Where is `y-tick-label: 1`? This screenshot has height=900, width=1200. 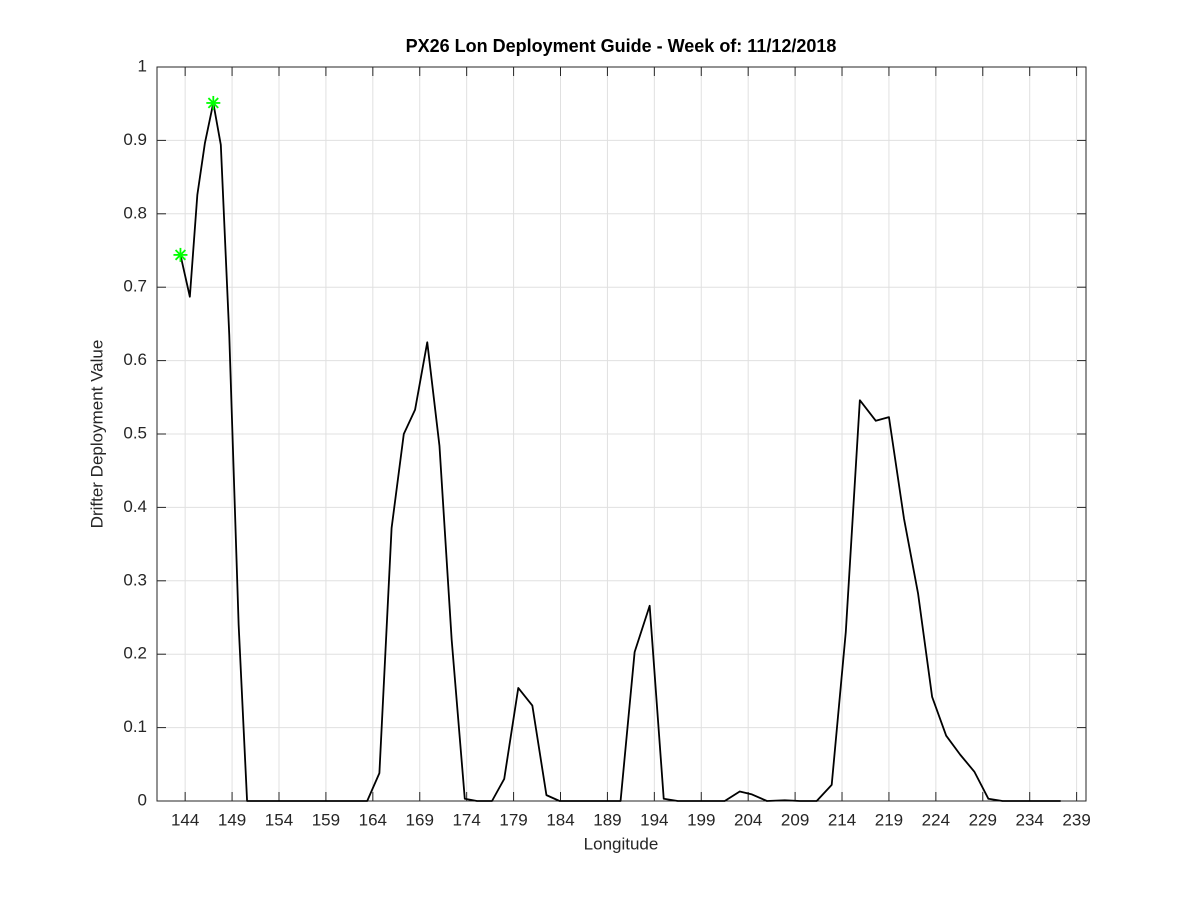
y-tick-label: 1 is located at coordinates (142, 65).